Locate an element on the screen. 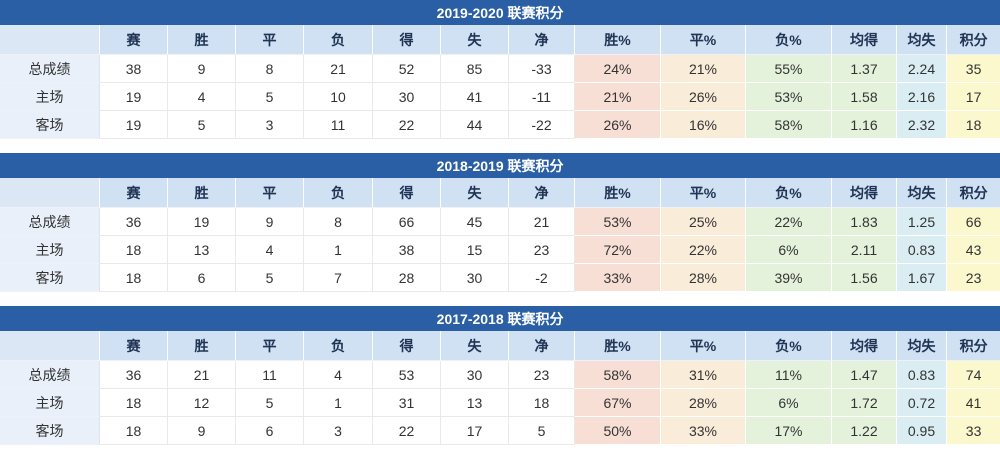  stat-cell-win-pct: 24% is located at coordinates (618, 69).